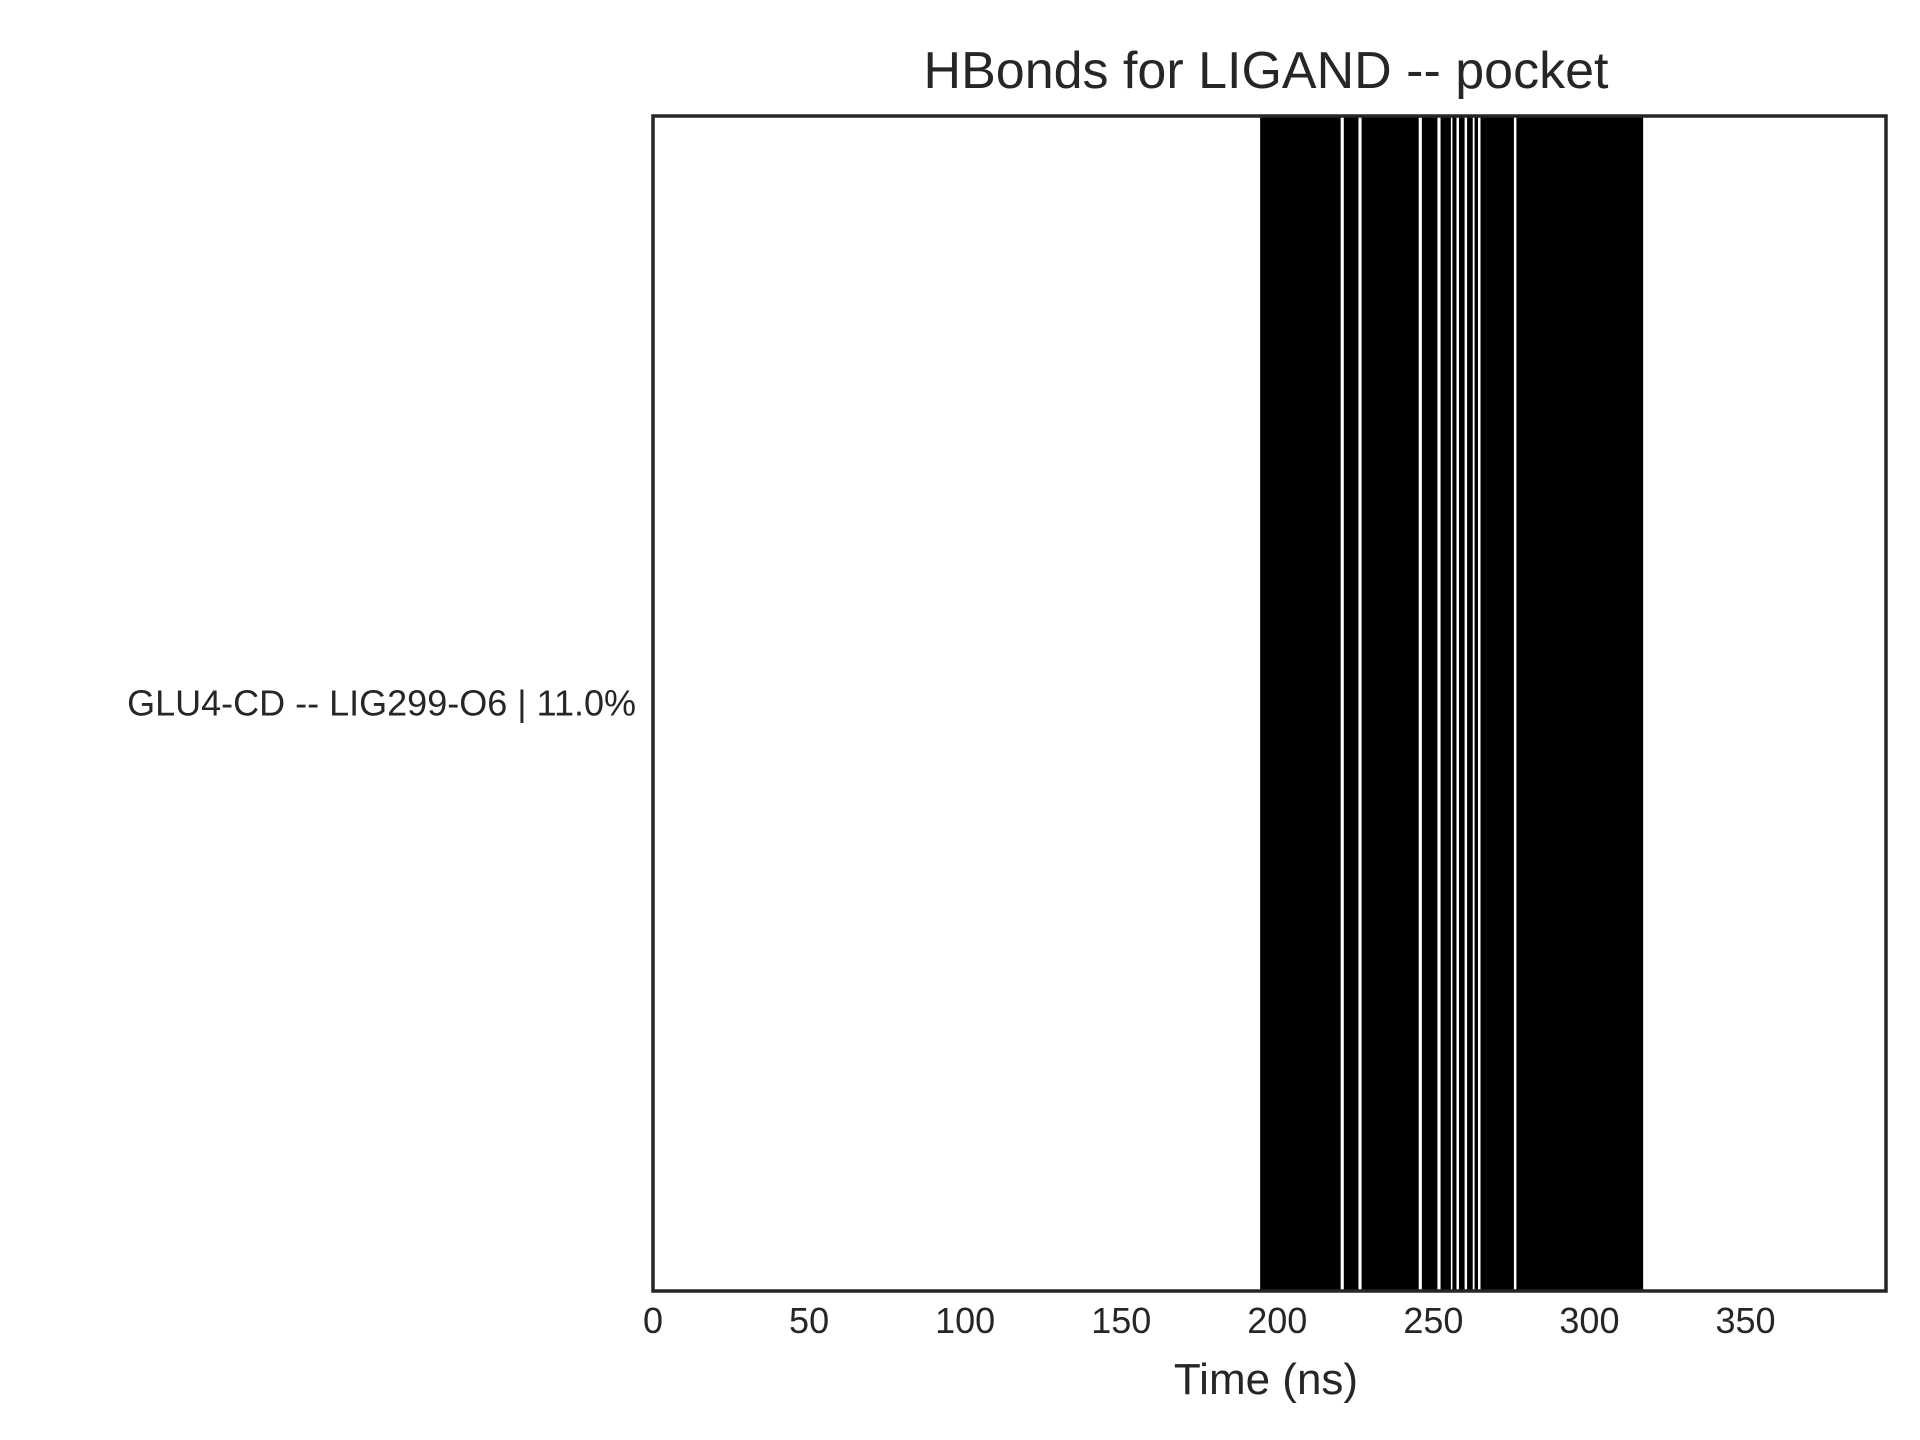  Describe the element at coordinates (965, 1320) in the screenshot. I see `x-tick-label-100: 100` at that location.